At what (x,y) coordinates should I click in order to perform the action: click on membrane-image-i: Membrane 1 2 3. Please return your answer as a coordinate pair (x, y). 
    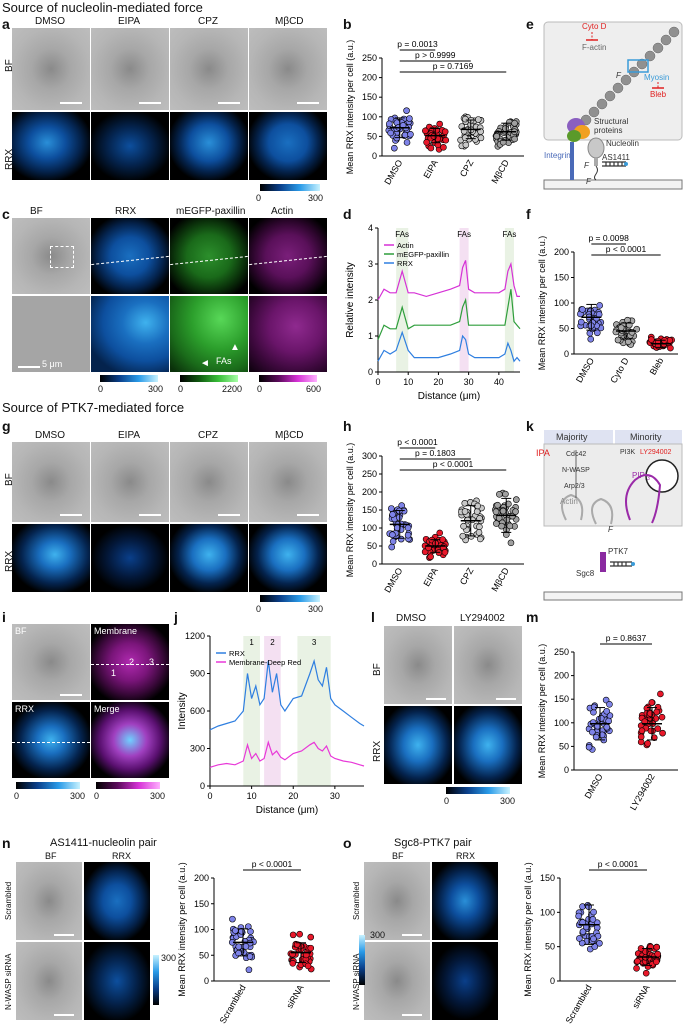
    Looking at the image, I should click on (130, 662).